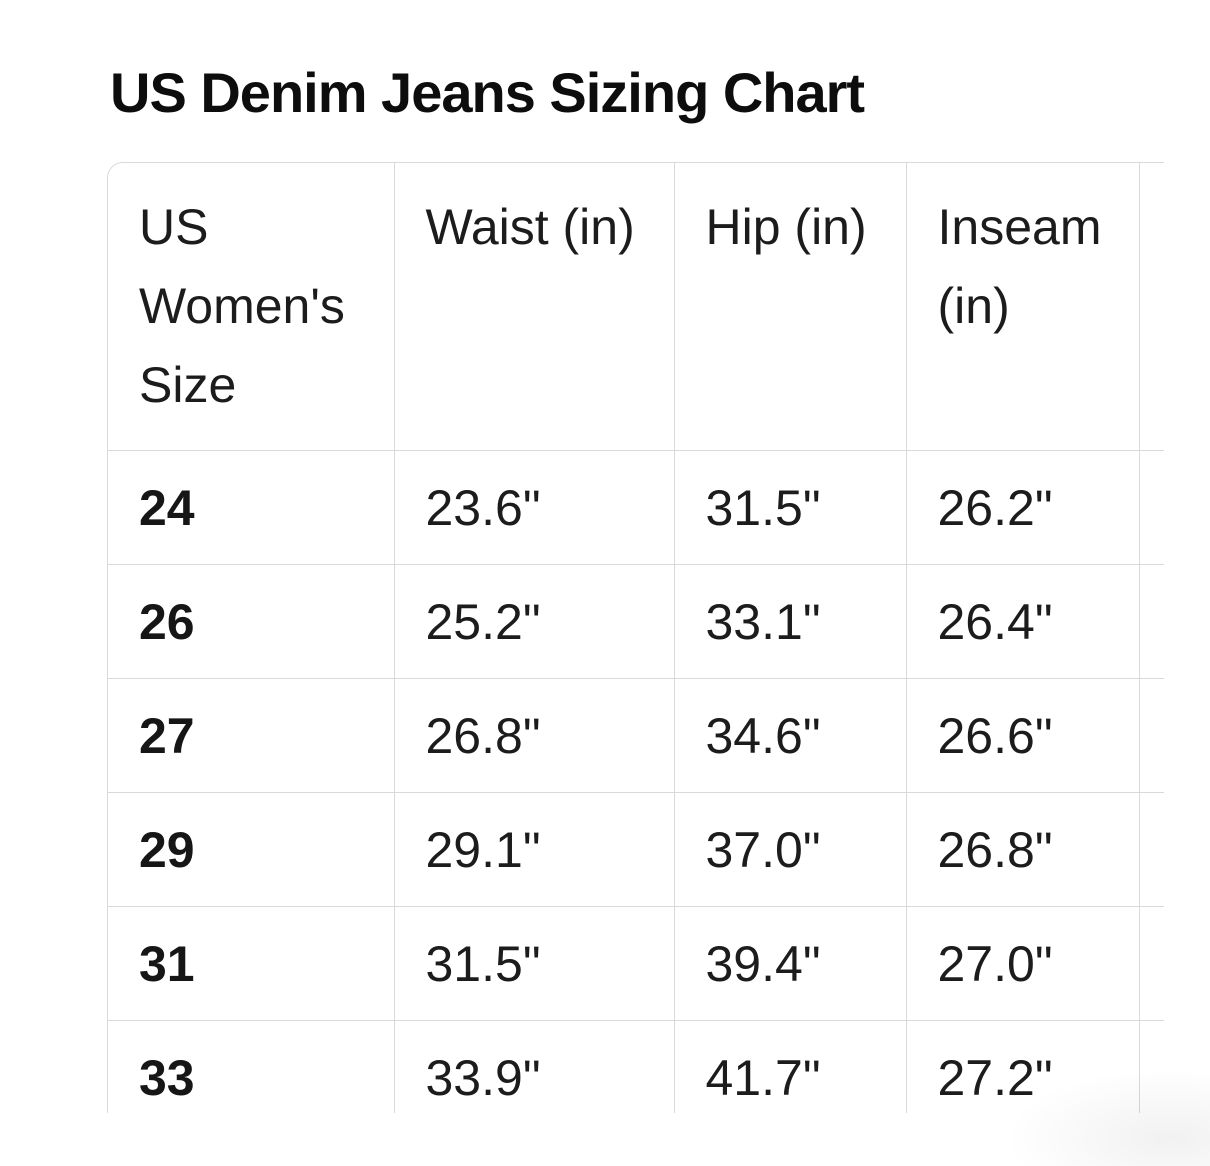 This screenshot has height=1166, width=1210. I want to click on inseam-cell: 26.4", so click(1023, 621).